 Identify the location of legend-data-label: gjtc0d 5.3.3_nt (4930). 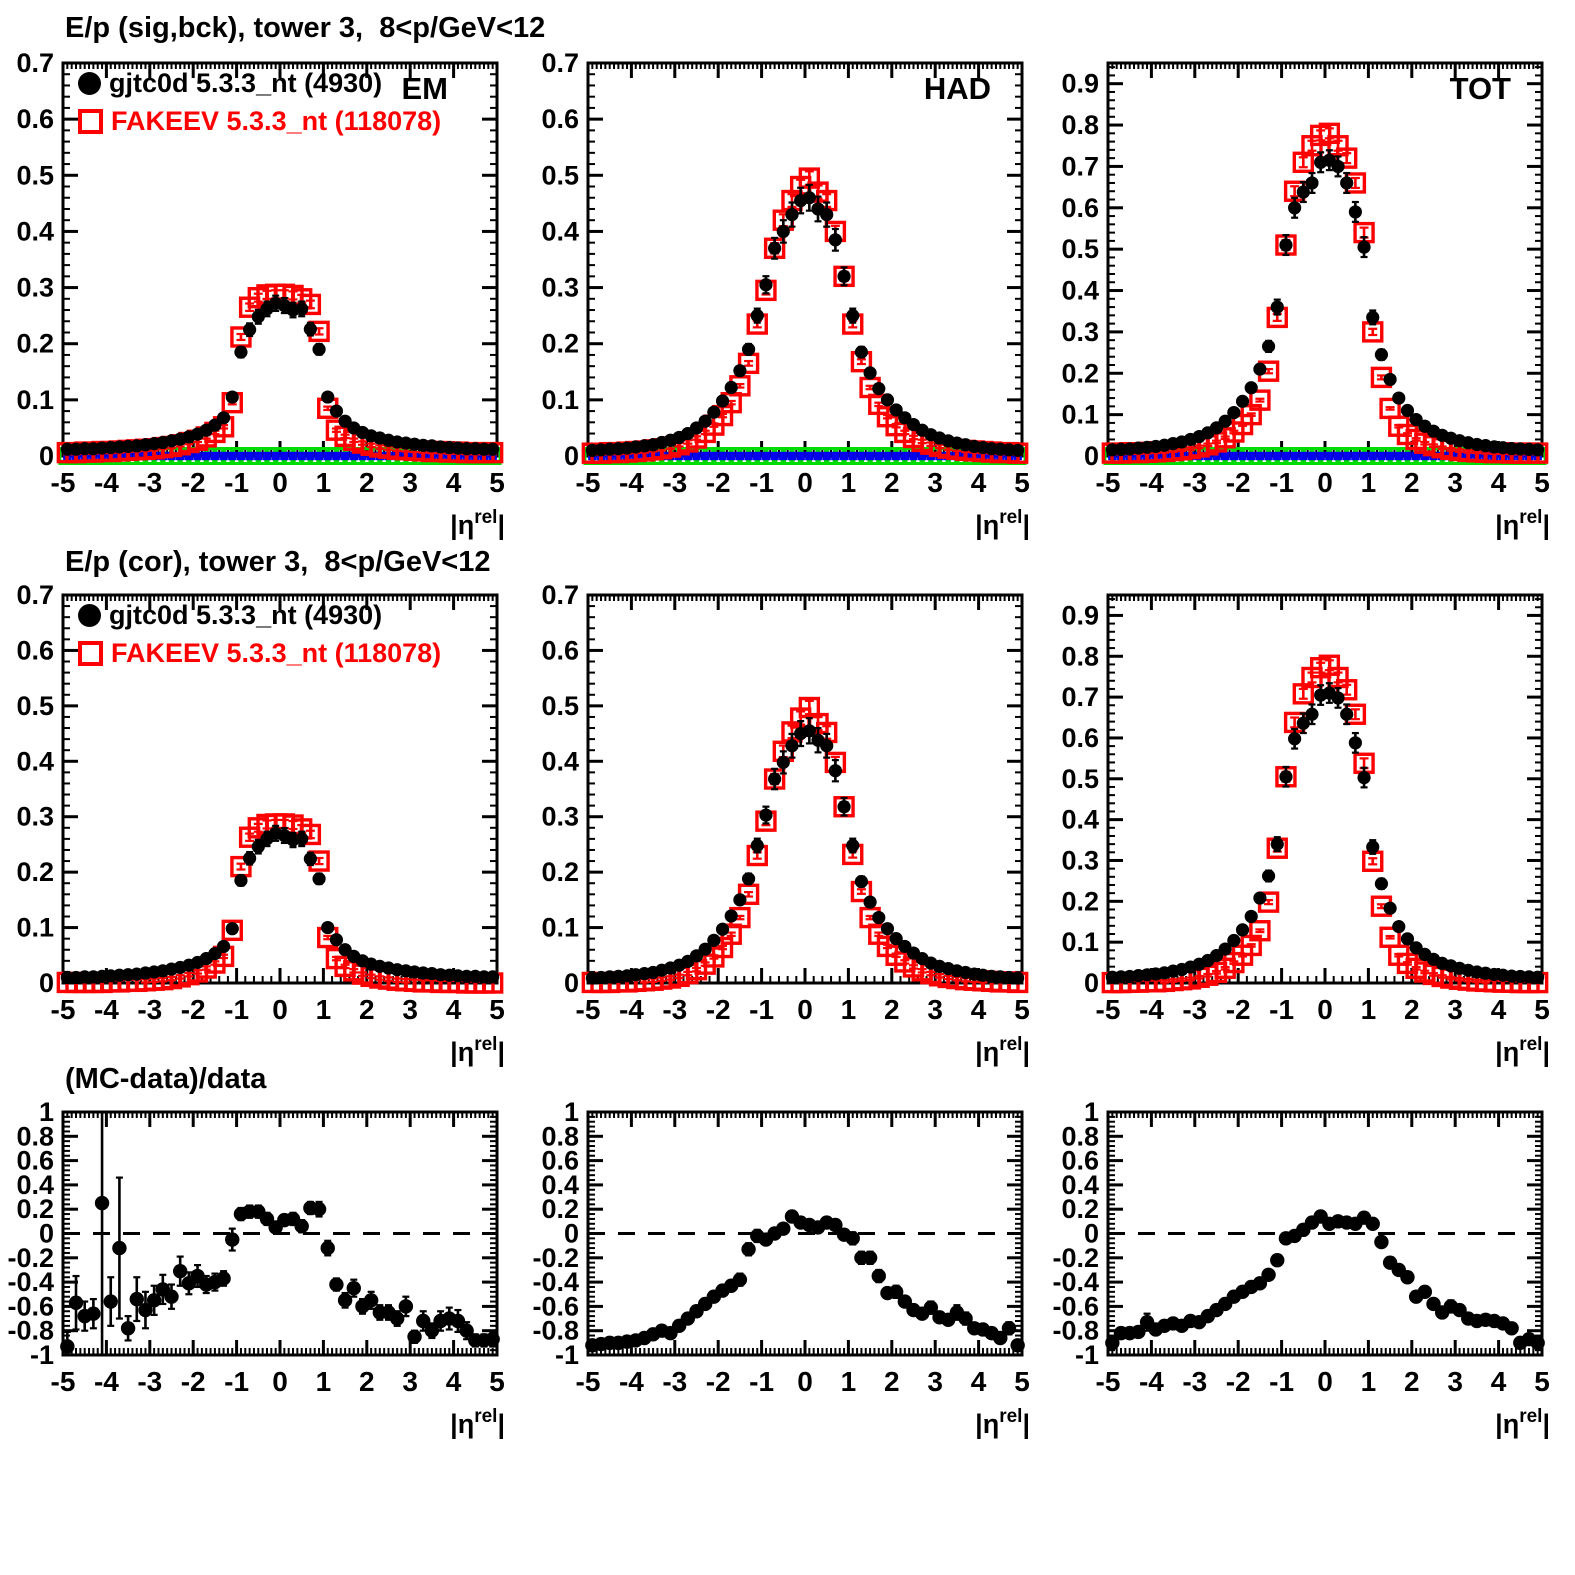
(246, 82).